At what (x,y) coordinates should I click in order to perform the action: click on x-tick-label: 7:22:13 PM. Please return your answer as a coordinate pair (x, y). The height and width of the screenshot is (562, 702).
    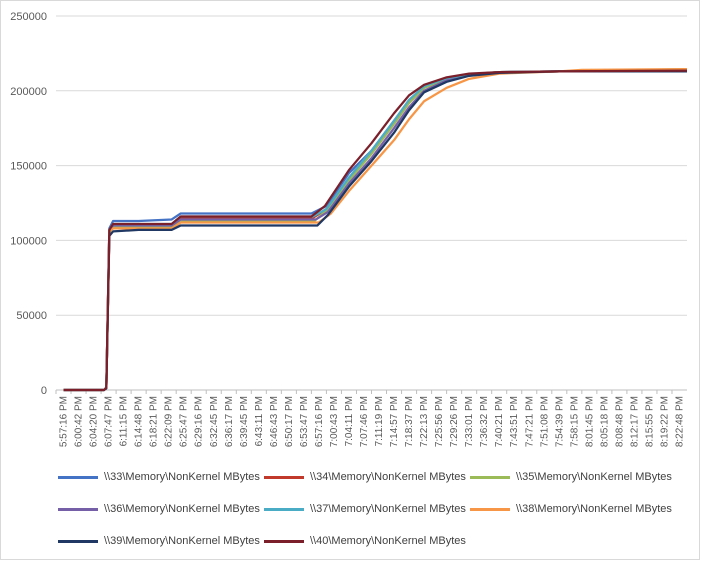
    Looking at the image, I should click on (424, 421).